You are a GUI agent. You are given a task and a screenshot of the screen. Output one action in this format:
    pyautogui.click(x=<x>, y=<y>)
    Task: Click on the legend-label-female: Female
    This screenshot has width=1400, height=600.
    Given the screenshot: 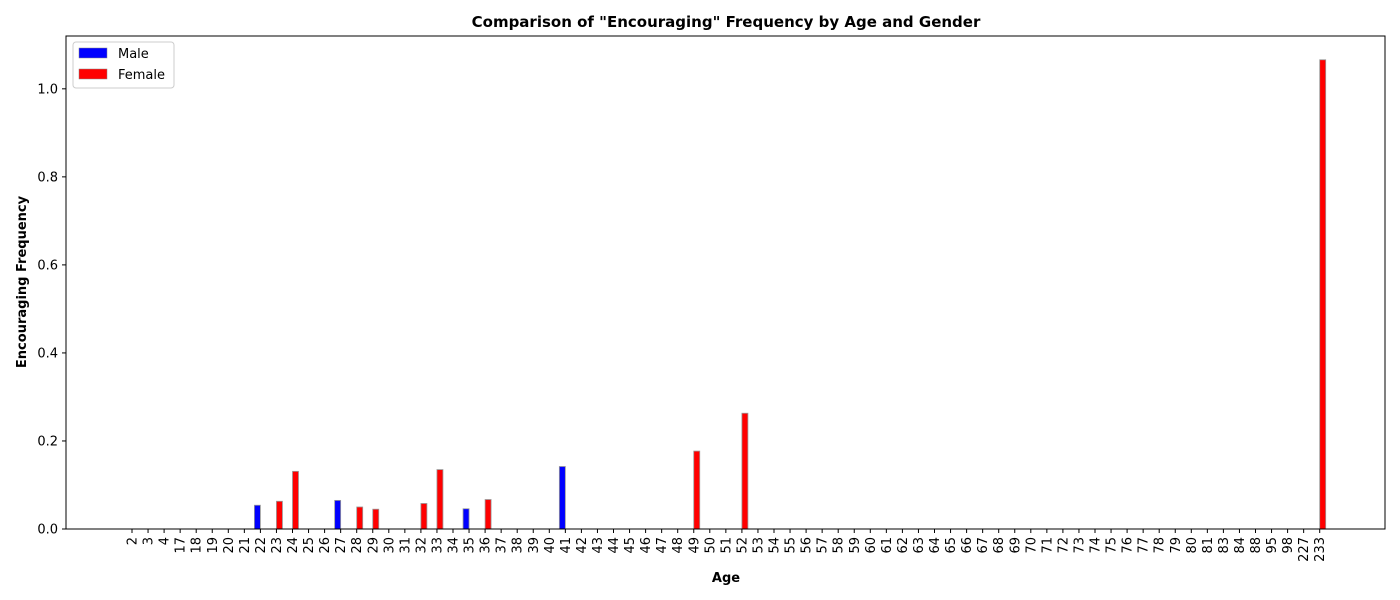 What is the action you would take?
    pyautogui.click(x=141, y=75)
    